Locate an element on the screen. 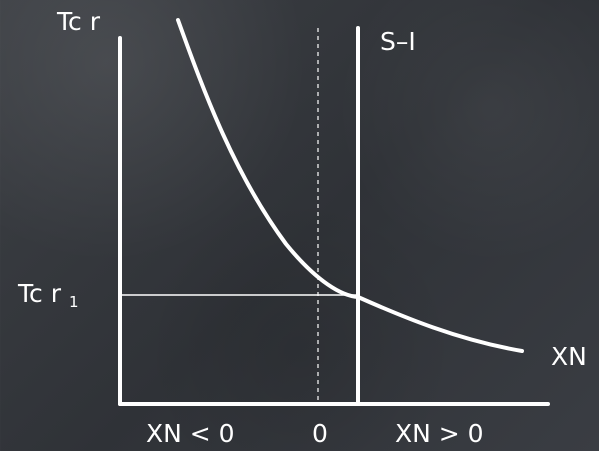  tc-r-one-subscript: 1 is located at coordinates (74, 302).